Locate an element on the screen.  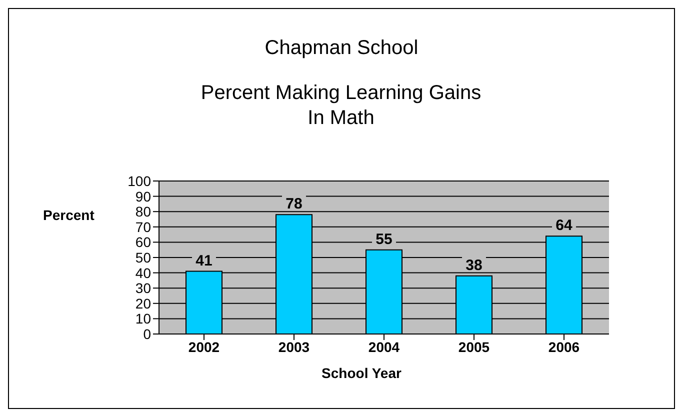
x-tick-label: 2003 is located at coordinates (294, 346).